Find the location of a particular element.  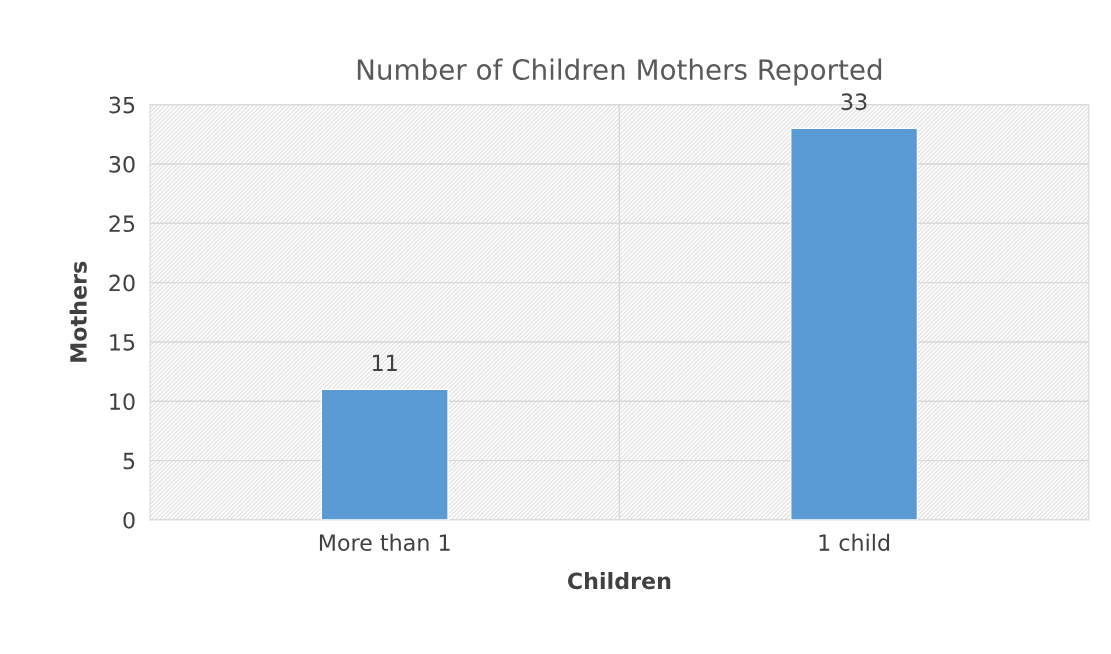

y-tick-label: 30 is located at coordinates (122, 164).